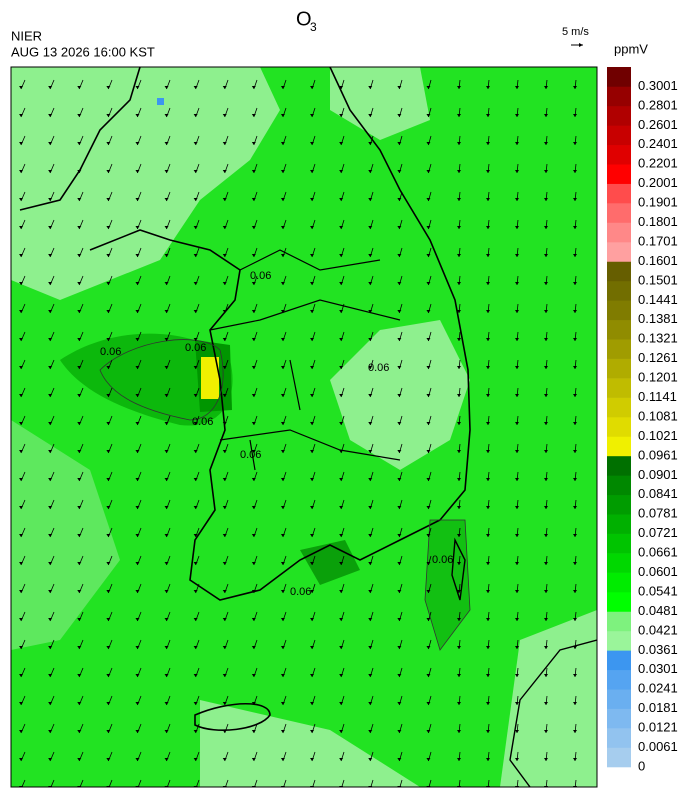 The image size is (692, 803). Describe the element at coordinates (458, 569) in the screenshot. I see `island` at that location.